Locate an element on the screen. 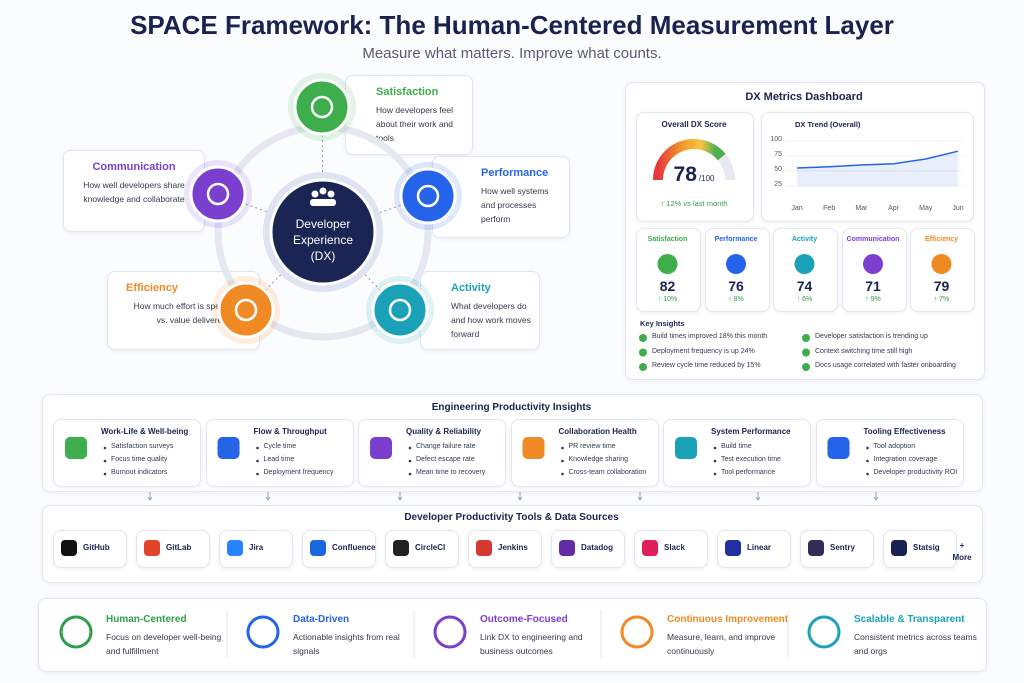 Image resolution: width=1024 pixels, height=683 pixels. insight-text: Context switching time still high is located at coordinates (864, 351).